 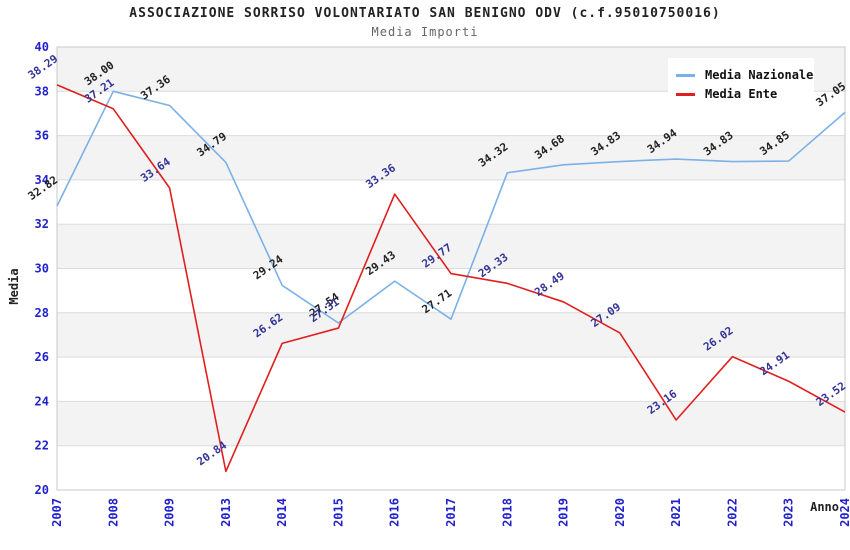 What do you see at coordinates (564, 512) in the screenshot?
I see `x-tick-label: 2019` at bounding box center [564, 512].